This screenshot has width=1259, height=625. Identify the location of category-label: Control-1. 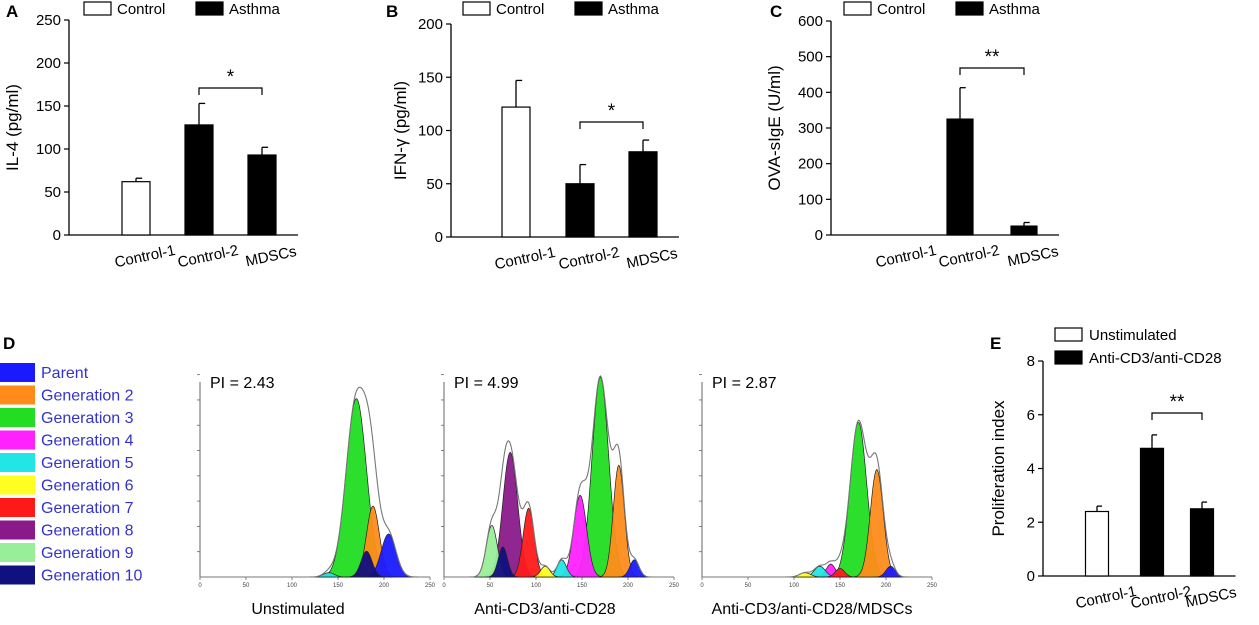
(525, 258).